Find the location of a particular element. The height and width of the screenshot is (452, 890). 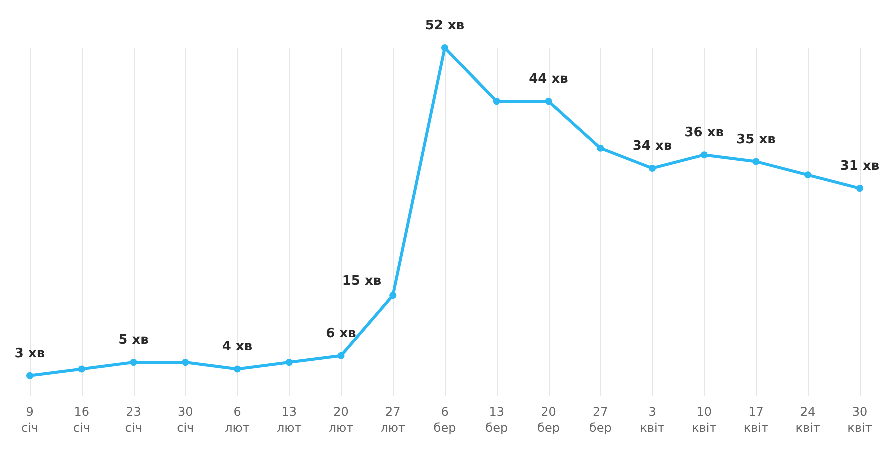

data-label: 3 хв is located at coordinates (30, 354).